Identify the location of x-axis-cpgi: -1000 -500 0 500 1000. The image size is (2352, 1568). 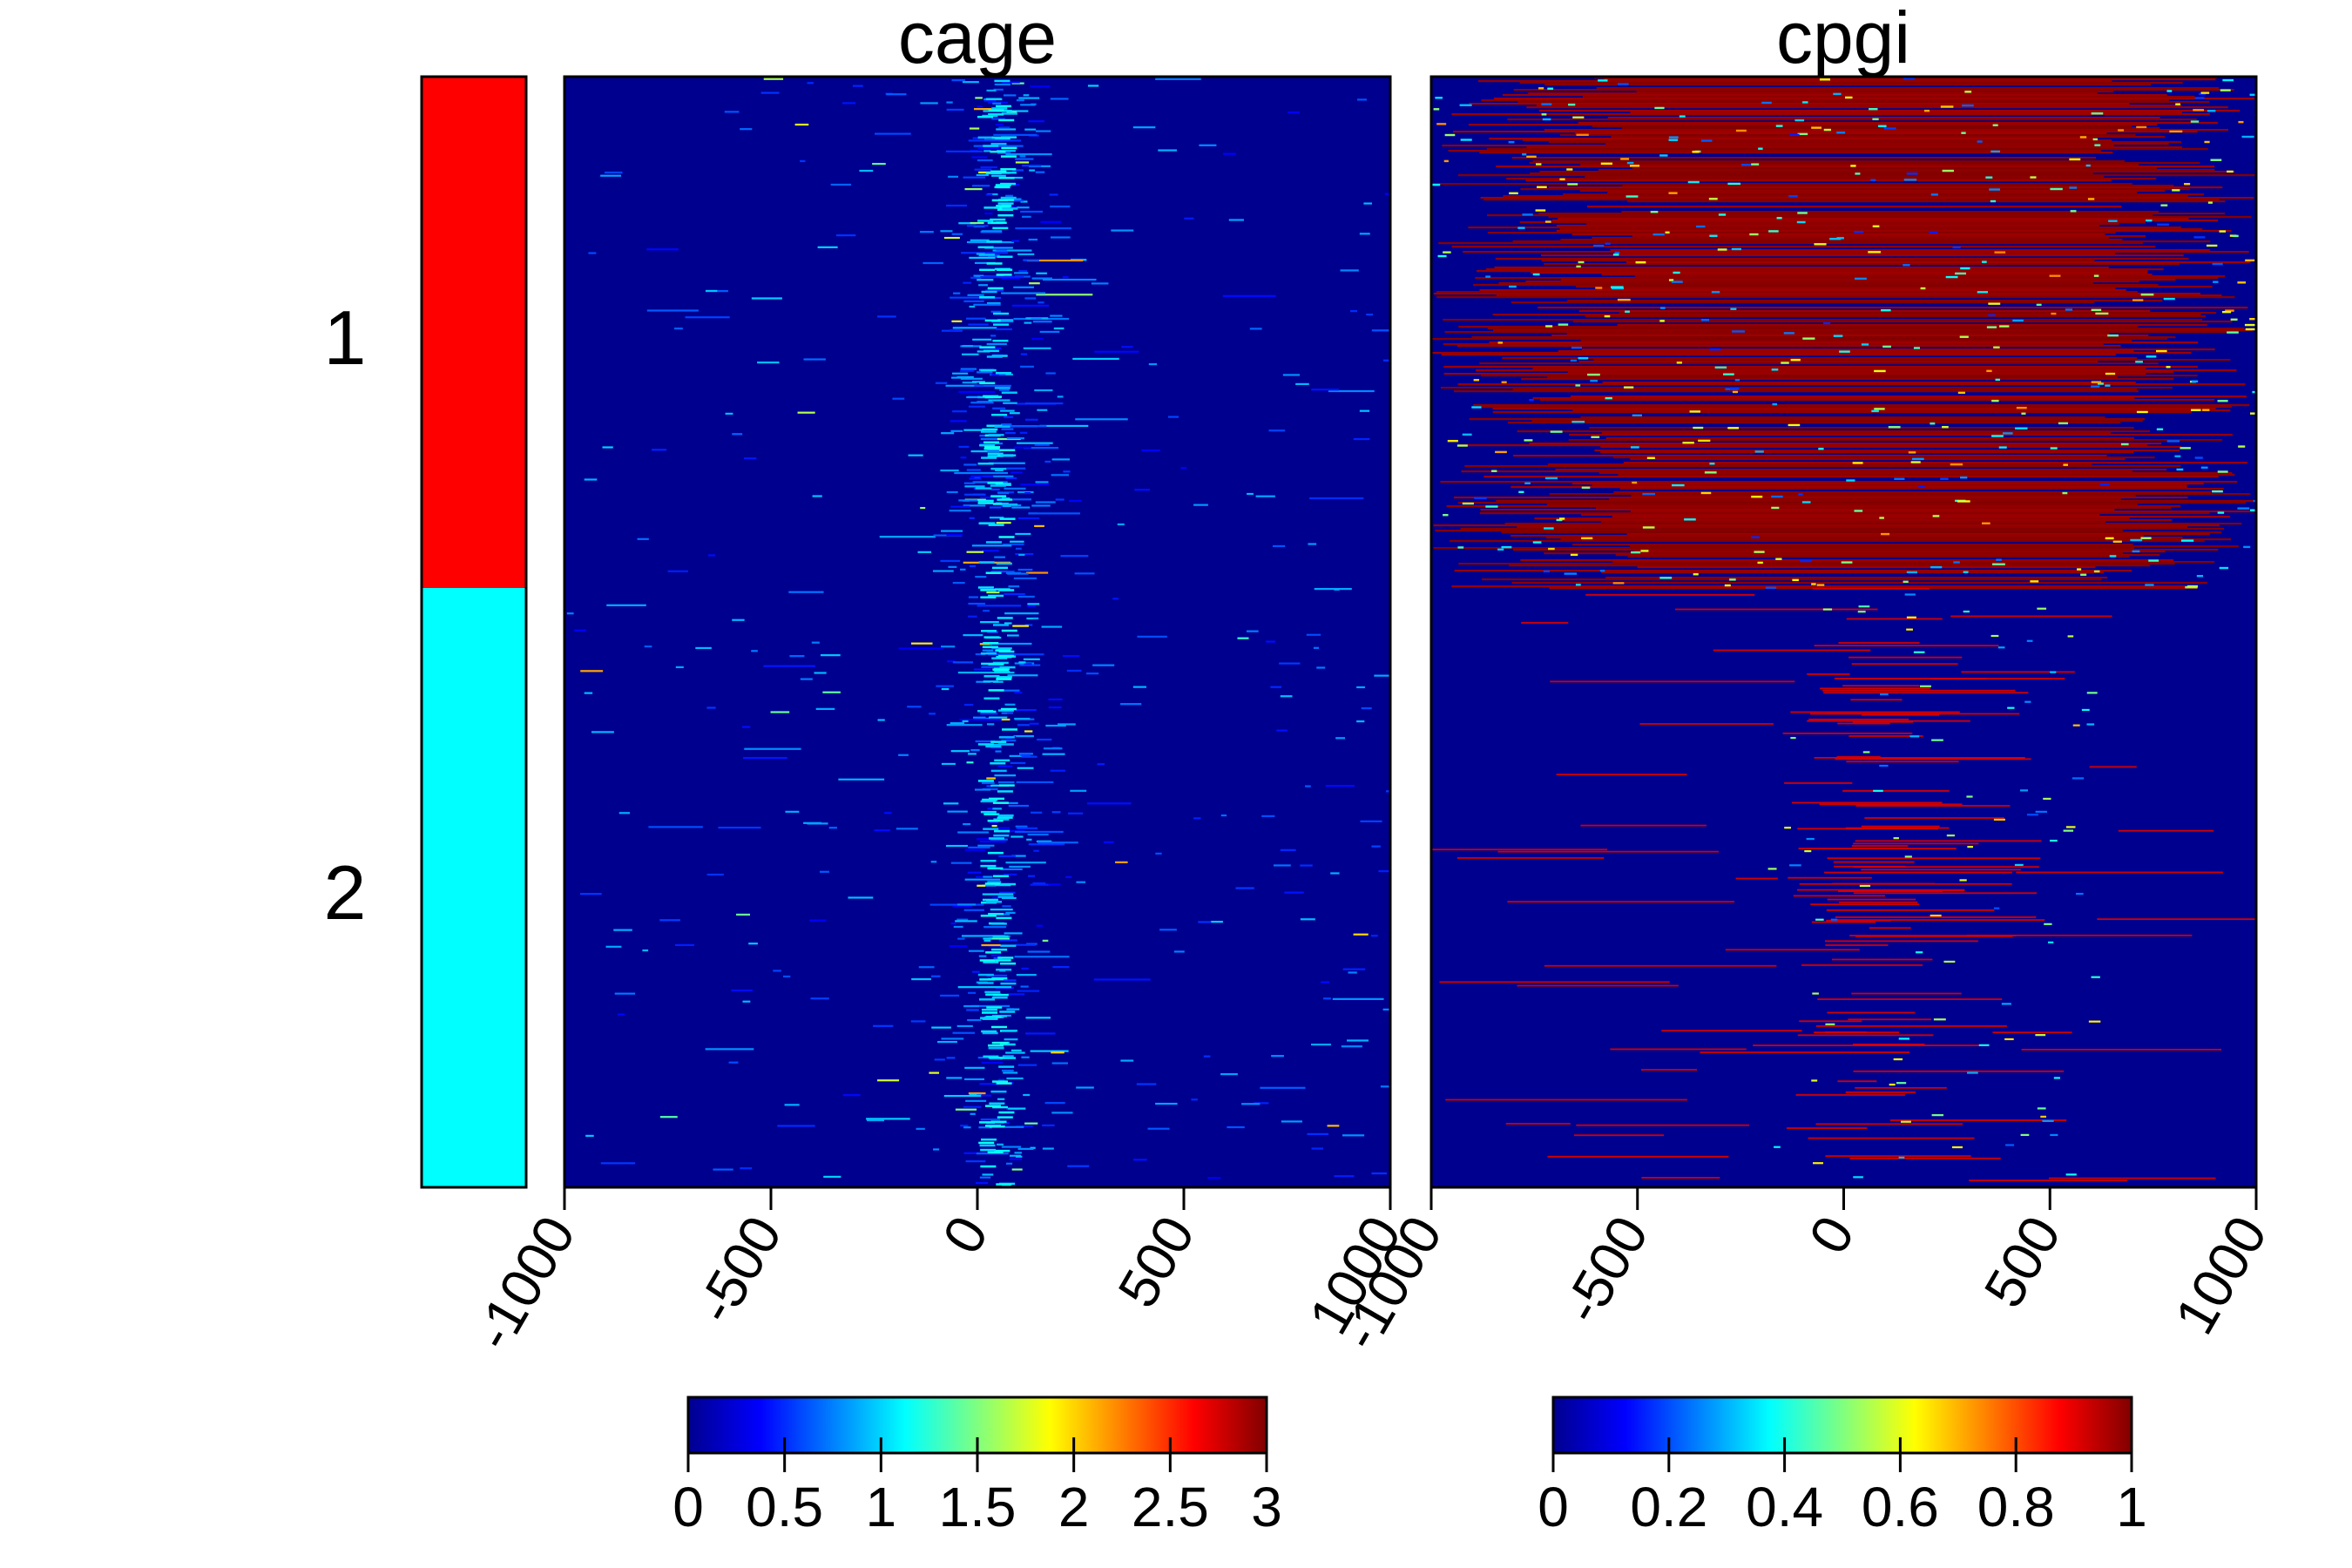
(1803, 1273).